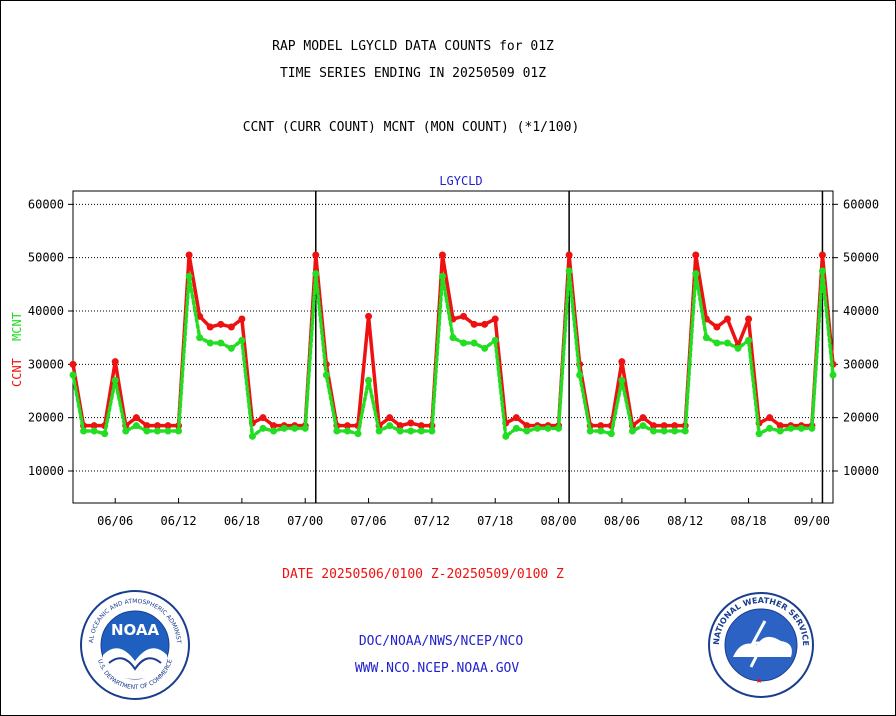  I want to click on nws-star-icon, so click(759, 680).